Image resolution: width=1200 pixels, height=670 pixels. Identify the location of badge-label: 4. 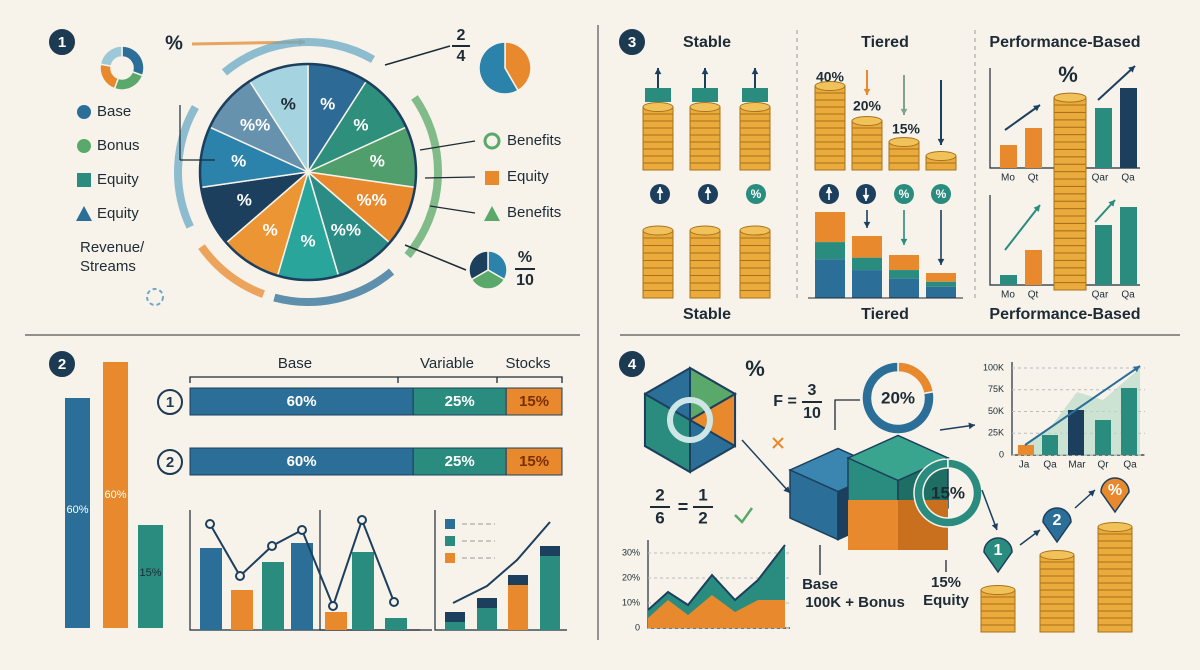
(632, 364).